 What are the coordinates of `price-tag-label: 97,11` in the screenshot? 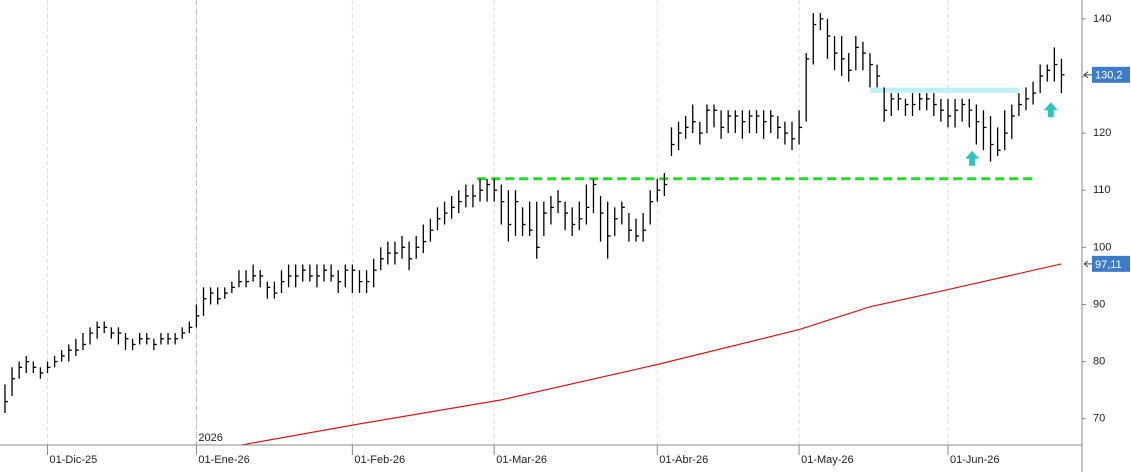 It's located at (1108, 265).